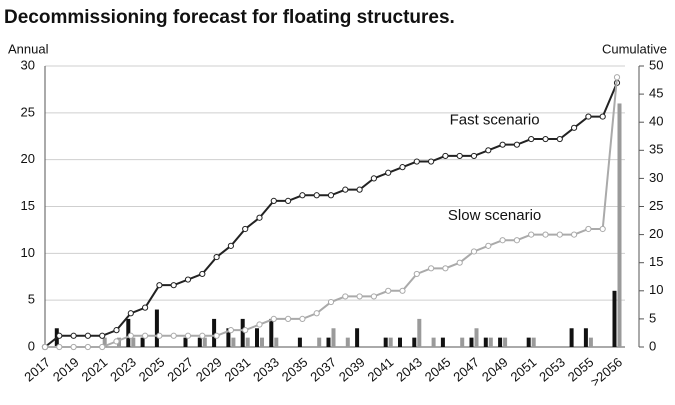  I want to click on x-tick-label: 2051, so click(524, 369).